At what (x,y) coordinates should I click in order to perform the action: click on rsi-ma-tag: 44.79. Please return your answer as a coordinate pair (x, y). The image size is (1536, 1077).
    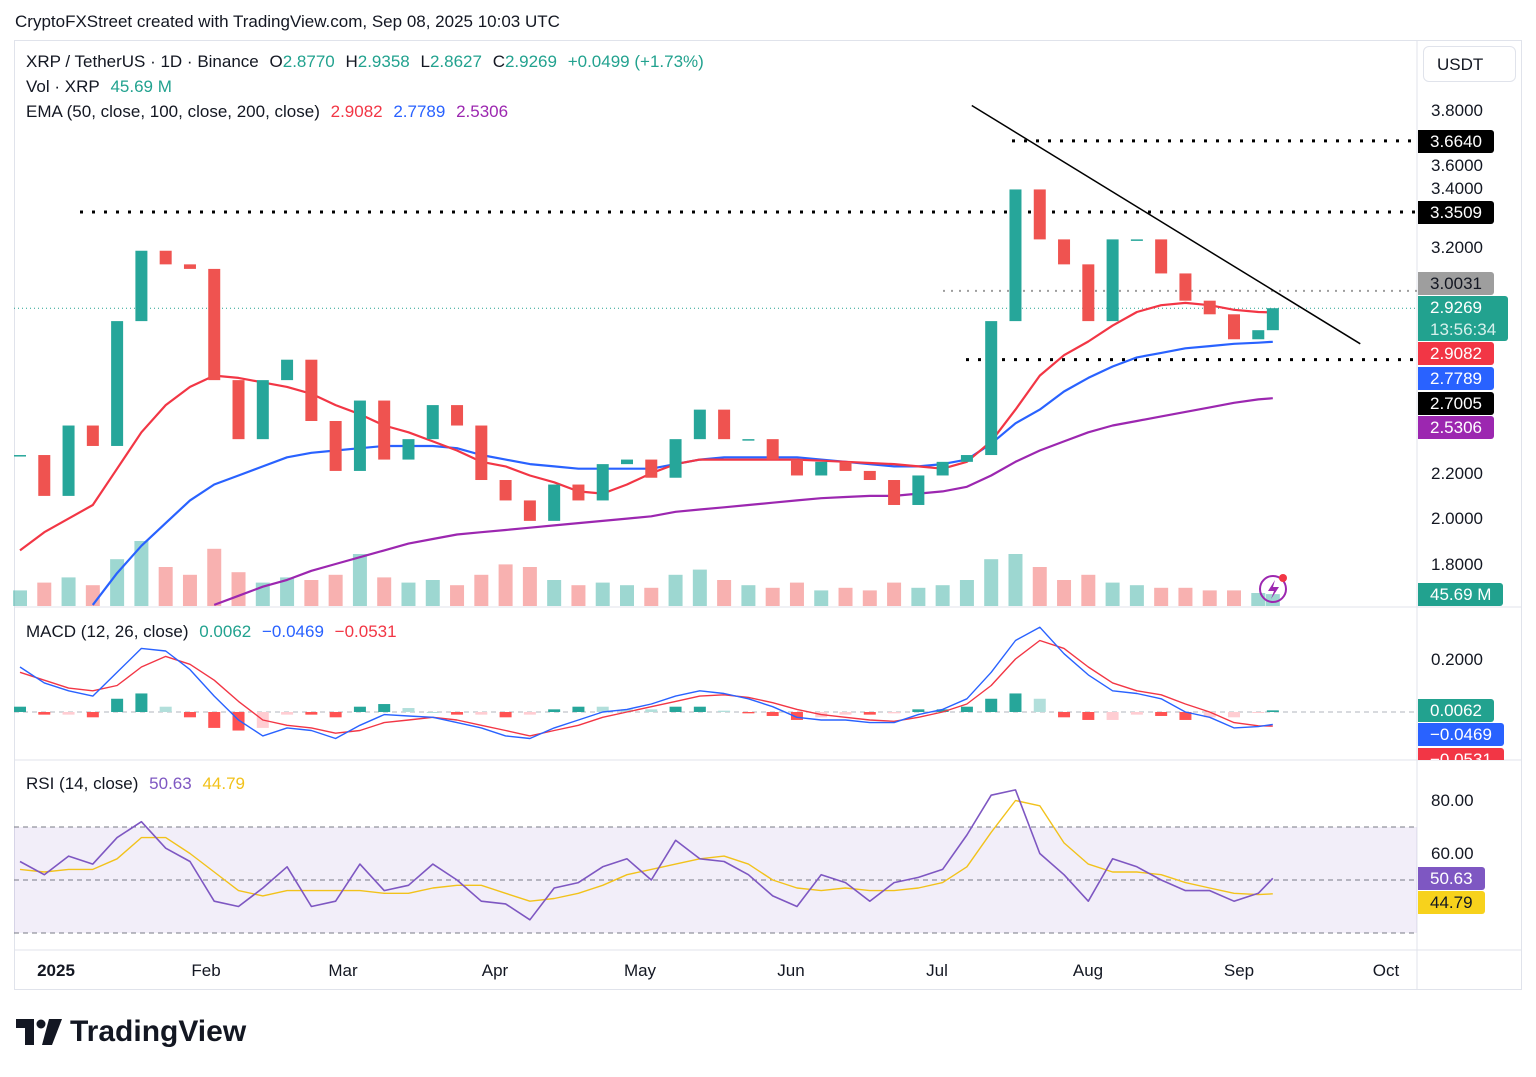
    Looking at the image, I should click on (1451, 902).